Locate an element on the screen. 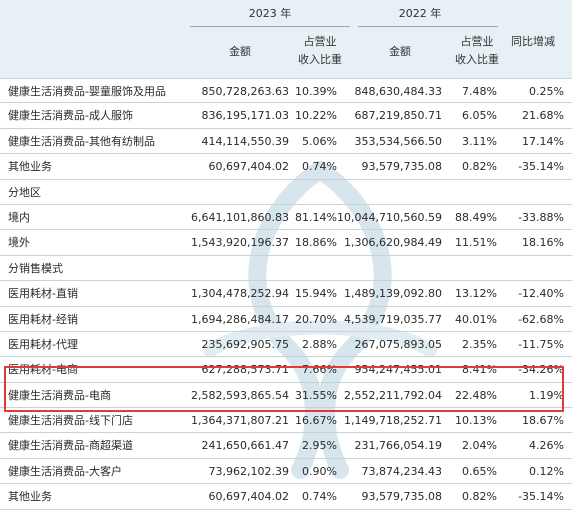 The height and width of the screenshot is (510, 572). row-label: 医用耗材-代理 is located at coordinates (43, 344).